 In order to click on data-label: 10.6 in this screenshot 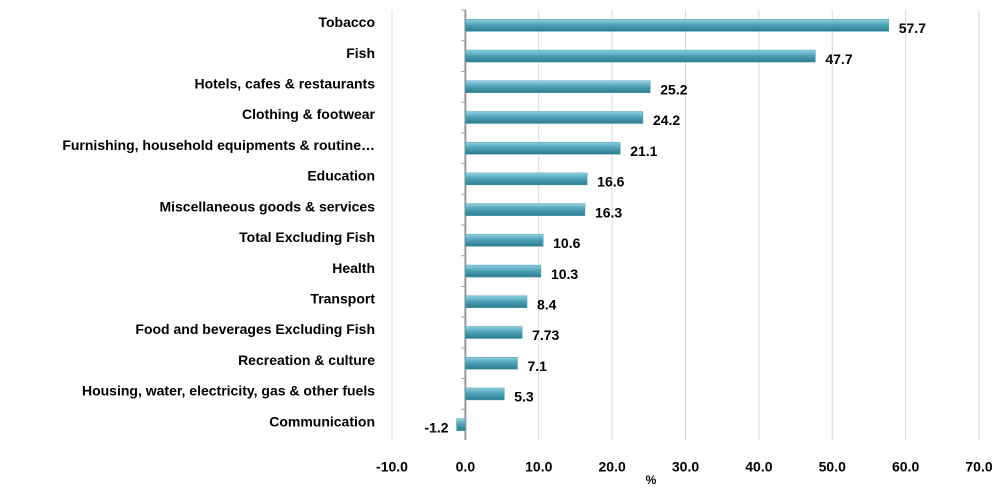, I will do `click(566, 243)`.